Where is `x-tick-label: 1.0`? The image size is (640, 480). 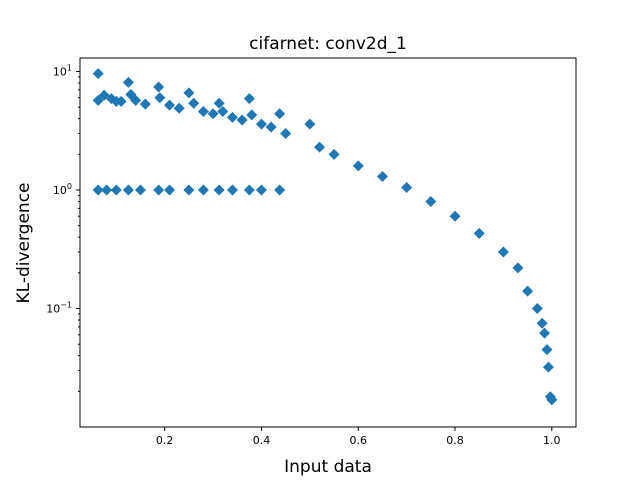
x-tick-label: 1.0 is located at coordinates (552, 440).